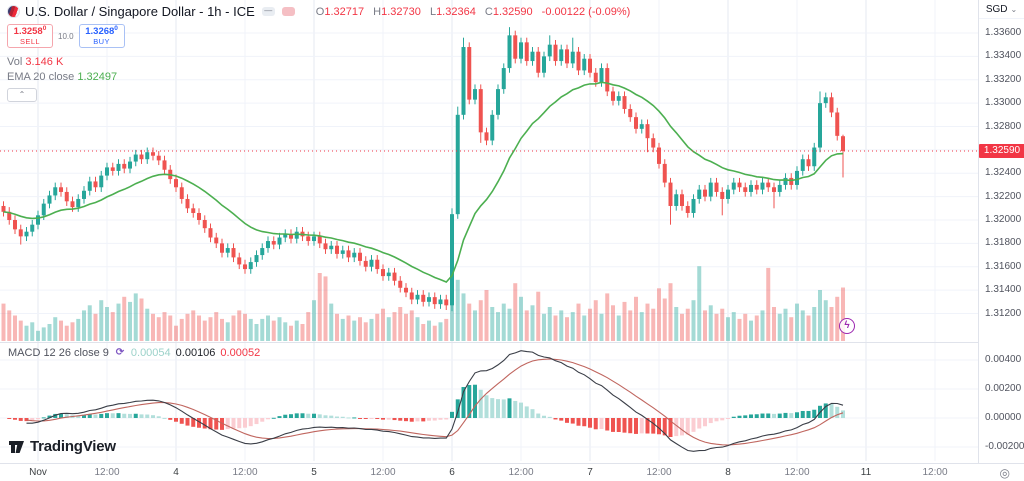  Describe the element at coordinates (1003, 103) in the screenshot. I see `price-tick-label: 1.33000` at that location.